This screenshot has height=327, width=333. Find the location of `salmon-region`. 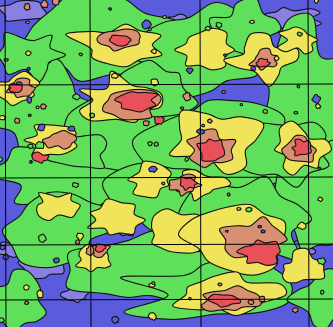

salmon-region is located at coordinates (59, 139).